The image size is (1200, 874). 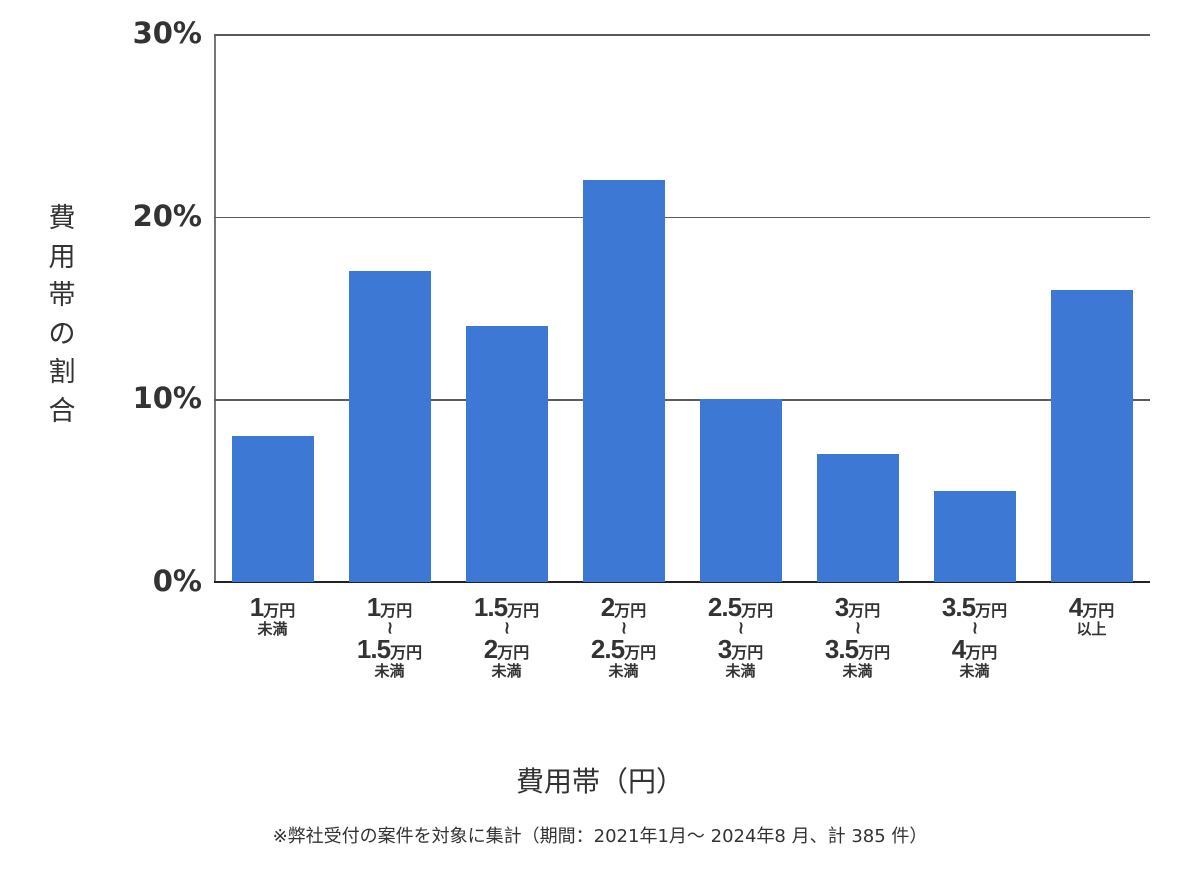 I want to click on x-tick-label: 3.5万円 ~4万円 未満, so click(x=974, y=636).